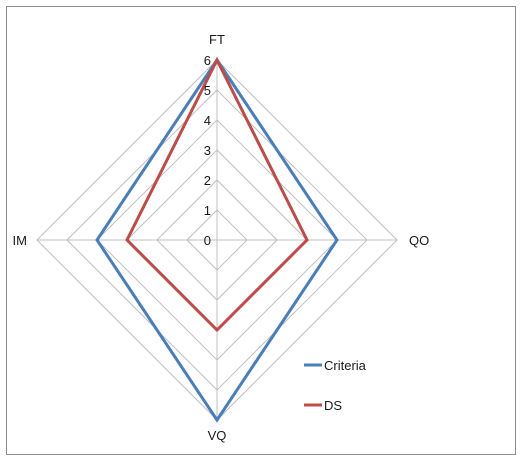 This screenshot has height=461, width=521. Describe the element at coordinates (207, 240) in the screenshot. I see `tick-label: 0` at that location.